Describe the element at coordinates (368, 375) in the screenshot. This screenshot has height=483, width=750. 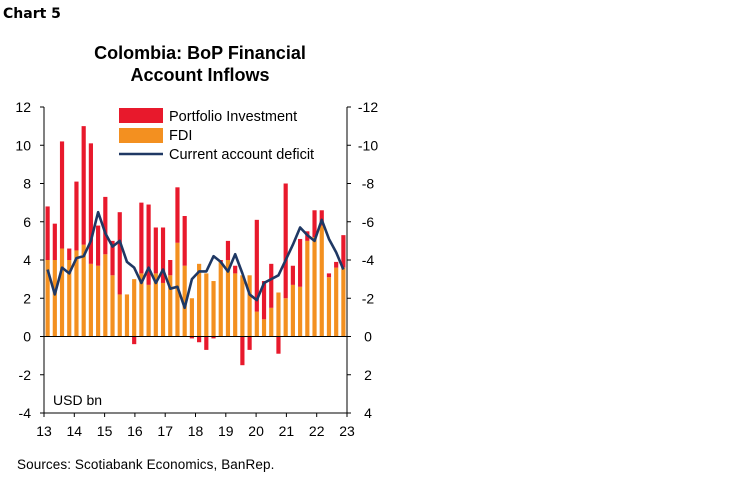
I see `right-axis-tick-label: 2` at that location.